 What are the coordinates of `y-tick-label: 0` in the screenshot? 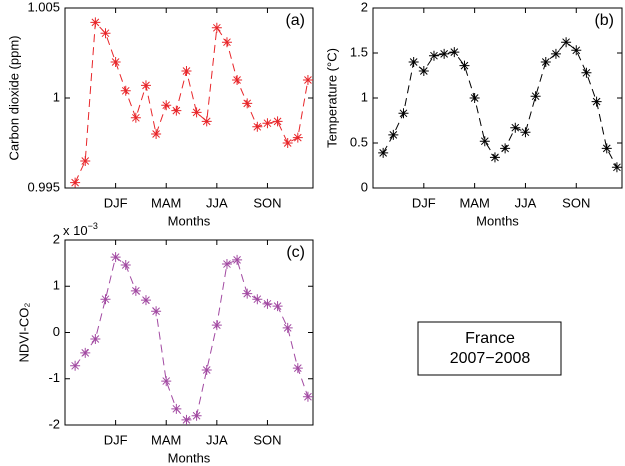 It's located at (56, 331).